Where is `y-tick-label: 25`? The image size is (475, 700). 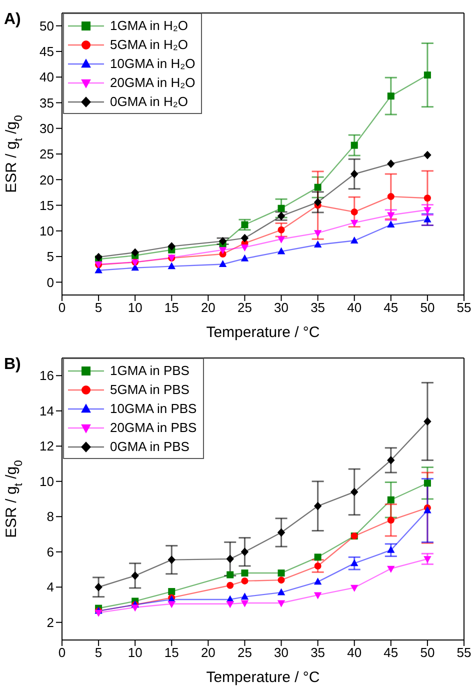 y-tick-label: 25 is located at coordinates (47, 154).